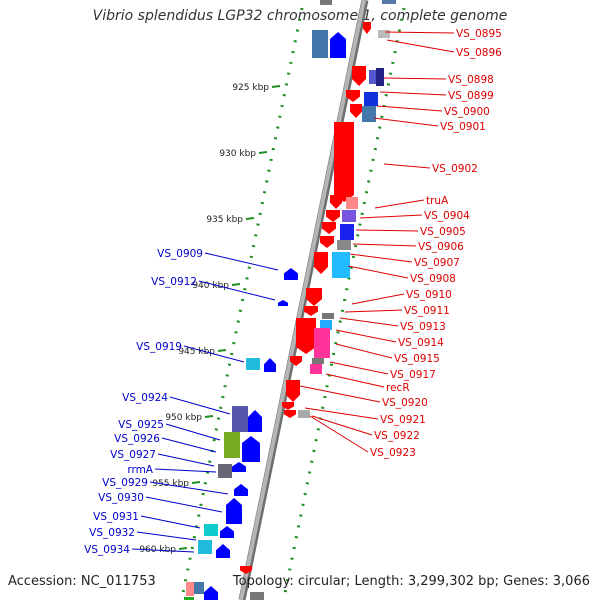 The height and width of the screenshot is (600, 600). Describe the element at coordinates (403, 420) in the screenshot. I see `gene-label-forward: VS_0921` at that location.